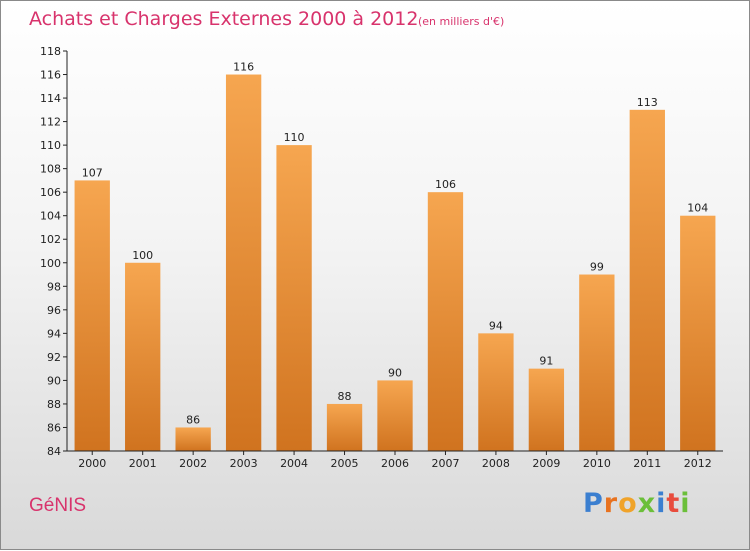  I want to click on x-tick-label-2006: 2006, so click(395, 463).